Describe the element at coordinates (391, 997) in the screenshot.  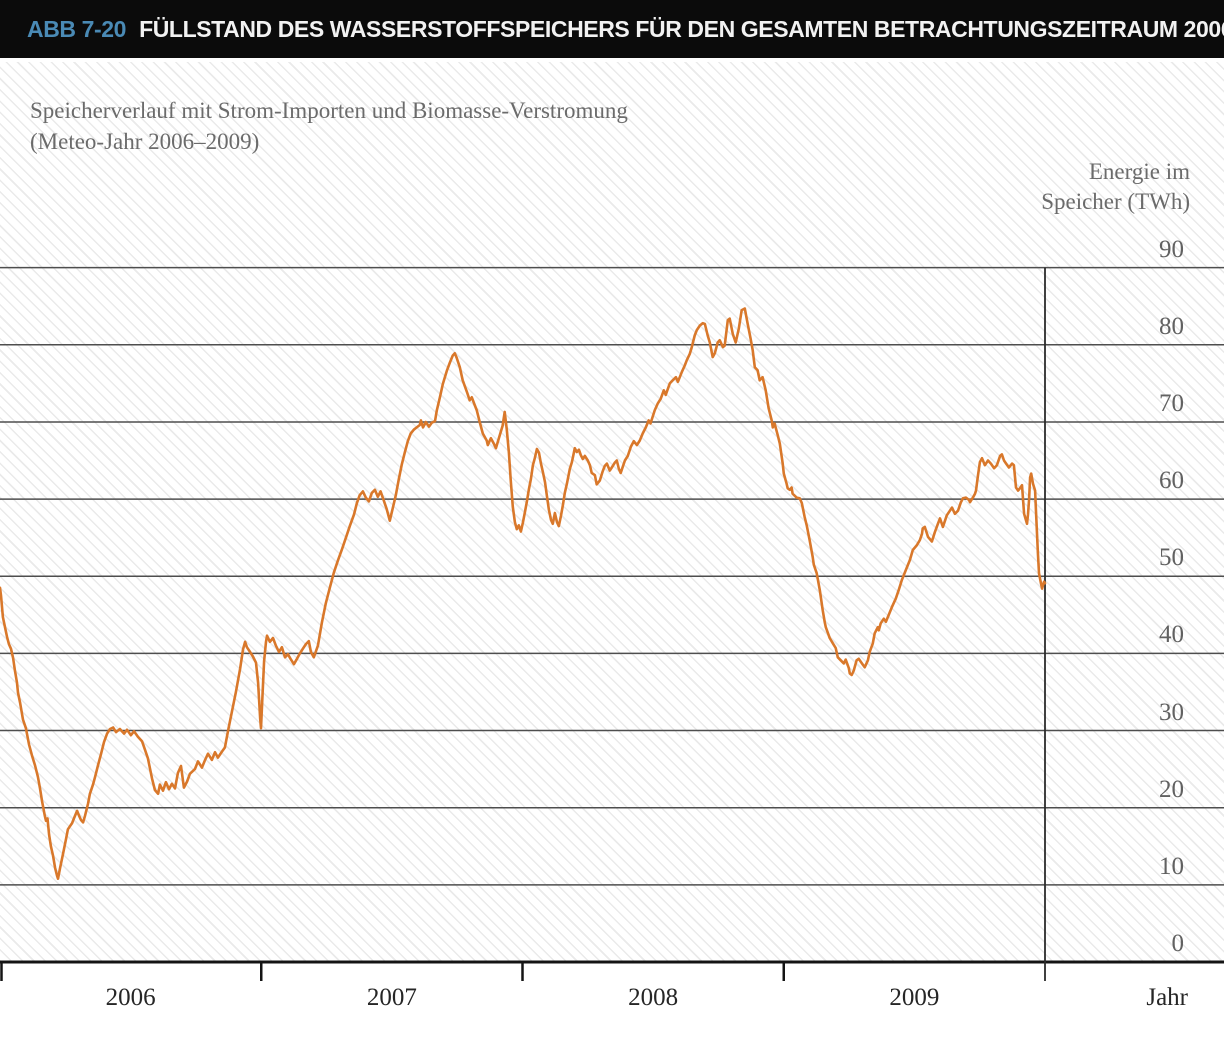
I see `x-tick-label: 2007` at that location.